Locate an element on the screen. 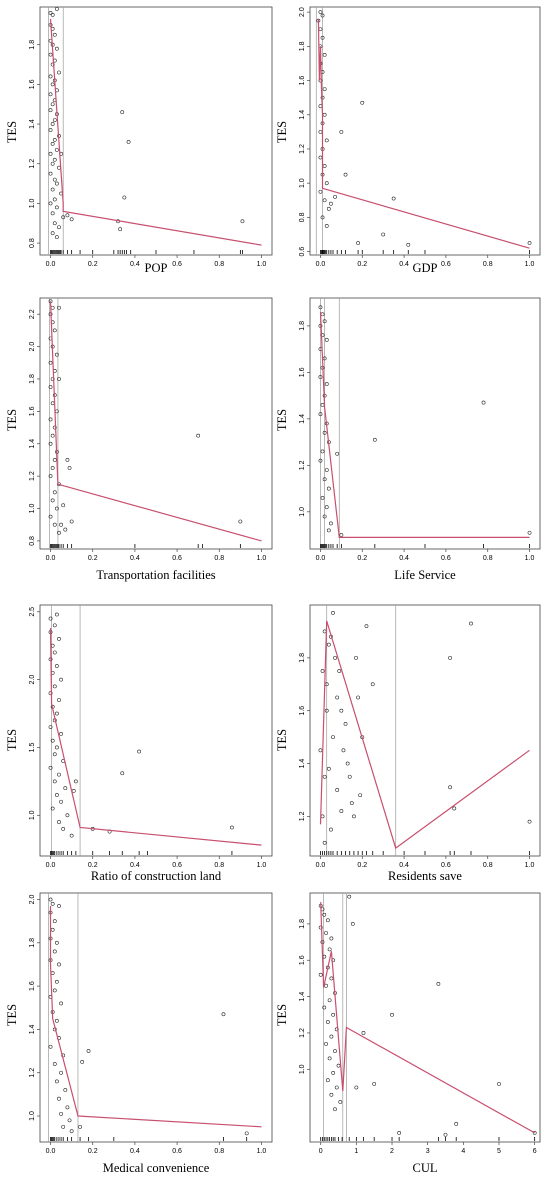 This screenshot has height=1187, width=550. y-tick-label: 2.0 is located at coordinates (32, 347).